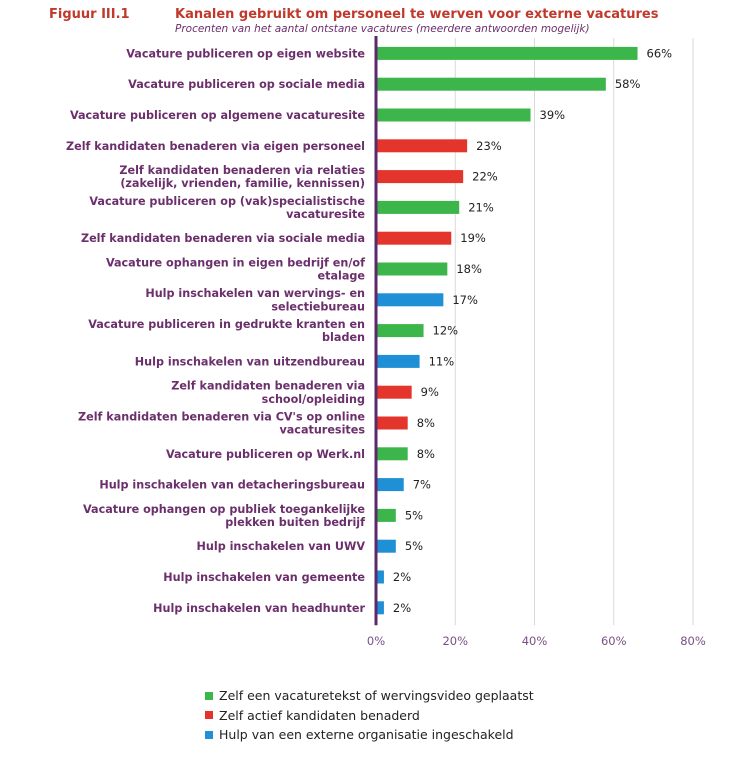  Describe the element at coordinates (614, 641) in the screenshot. I see `x-tick-label: 60%` at that location.